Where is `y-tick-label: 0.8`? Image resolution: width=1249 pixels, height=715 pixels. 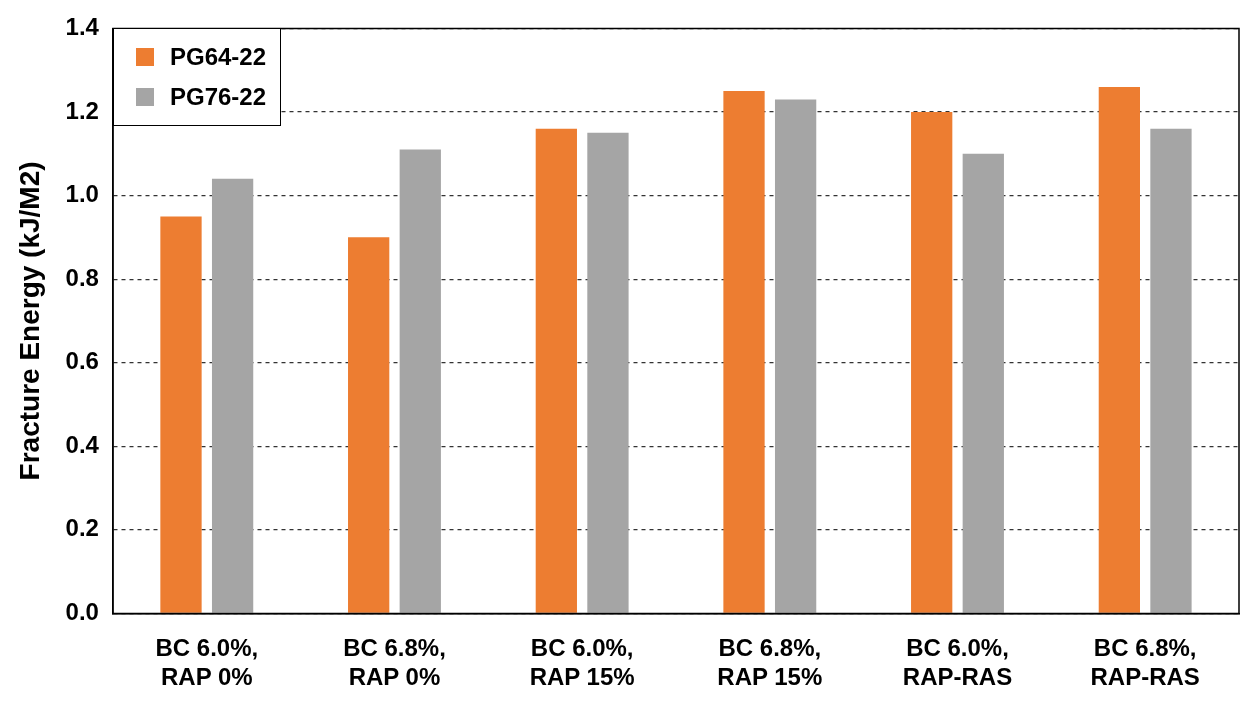 y-tick-label: 0.8 is located at coordinates (82, 277).